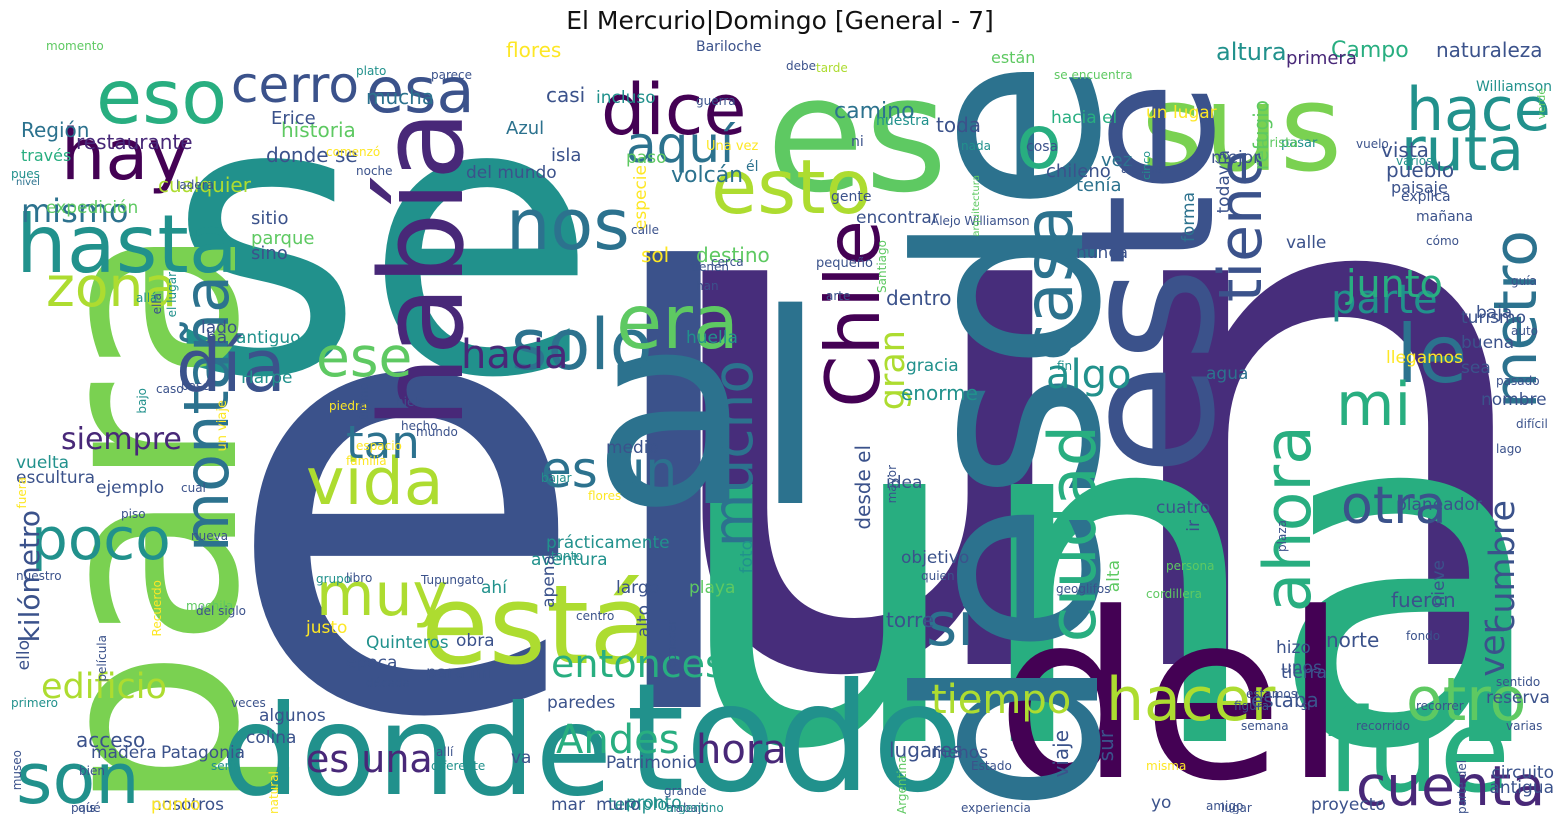 This screenshot has height=820, width=1560. Describe the element at coordinates (646, 158) in the screenshot. I see `word-paso: paso` at that location.